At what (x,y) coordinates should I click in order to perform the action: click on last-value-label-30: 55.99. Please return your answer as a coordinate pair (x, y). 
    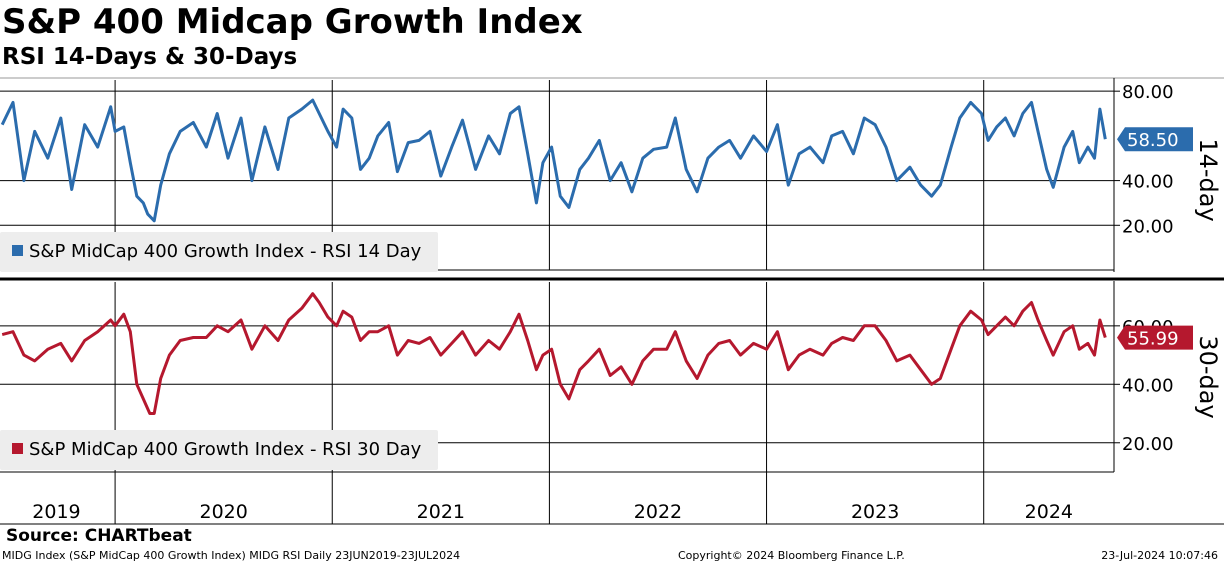
    Looking at the image, I should click on (1153, 339).